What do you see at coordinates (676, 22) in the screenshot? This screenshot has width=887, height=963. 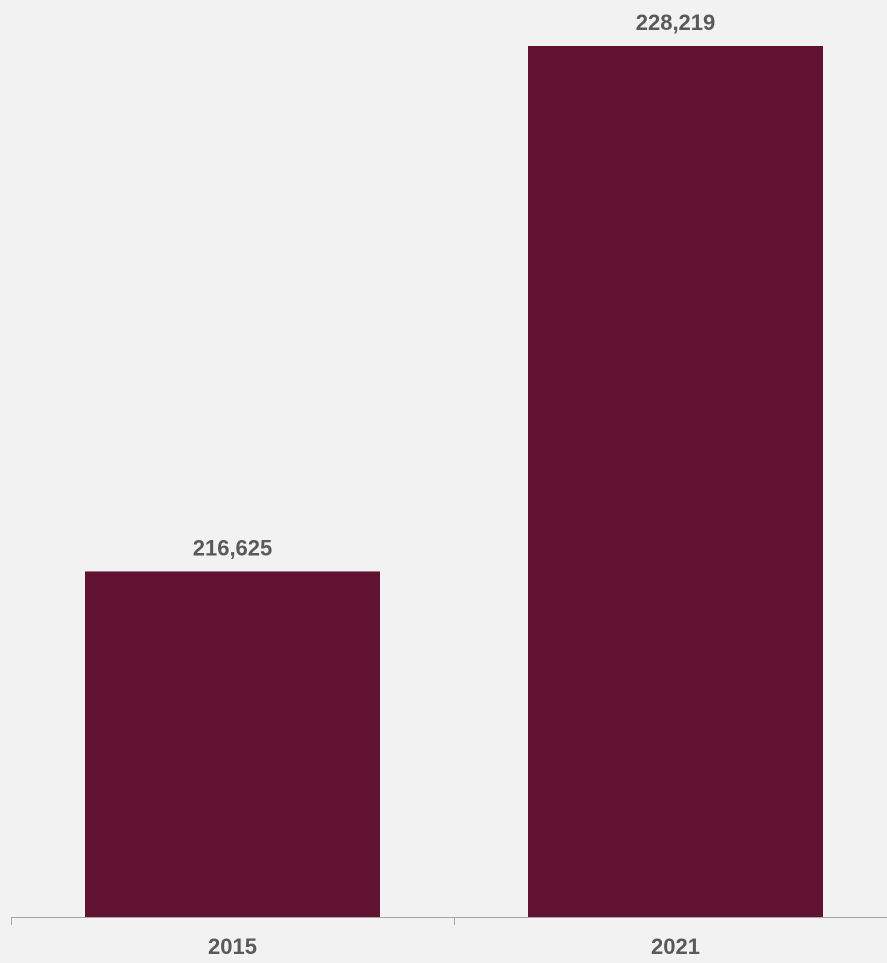 I see `value-label-2021: 228,219` at bounding box center [676, 22].